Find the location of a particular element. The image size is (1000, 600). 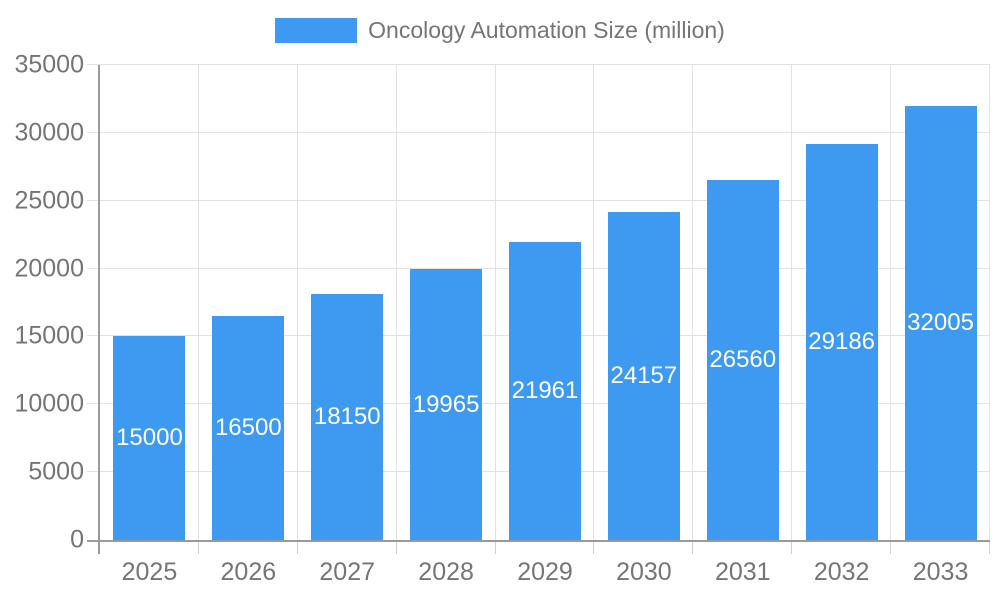

bar-value-label: 19965 is located at coordinates (446, 404).